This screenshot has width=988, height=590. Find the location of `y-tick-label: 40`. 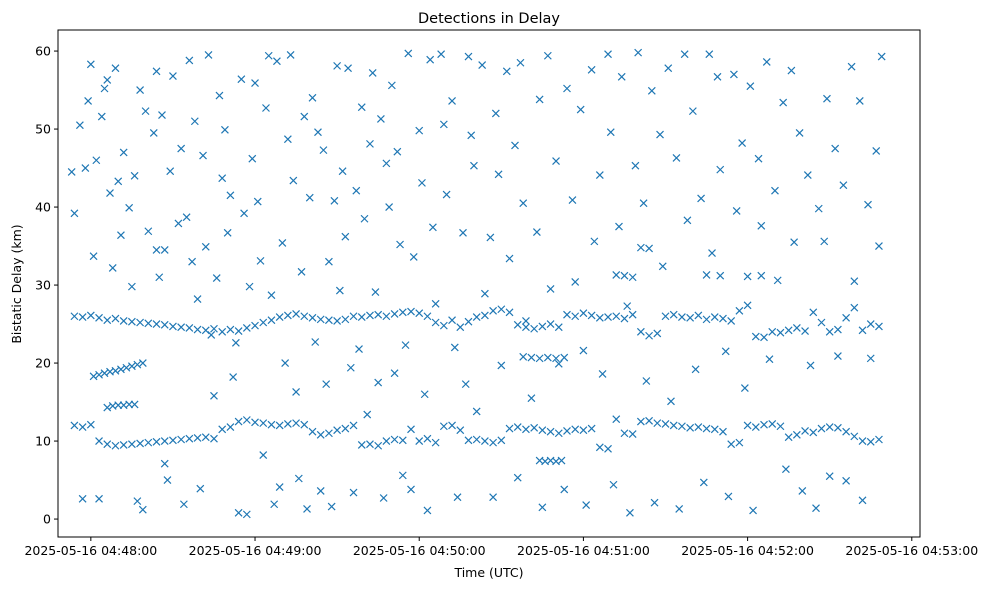

y-tick-label: 40 is located at coordinates (43, 207).